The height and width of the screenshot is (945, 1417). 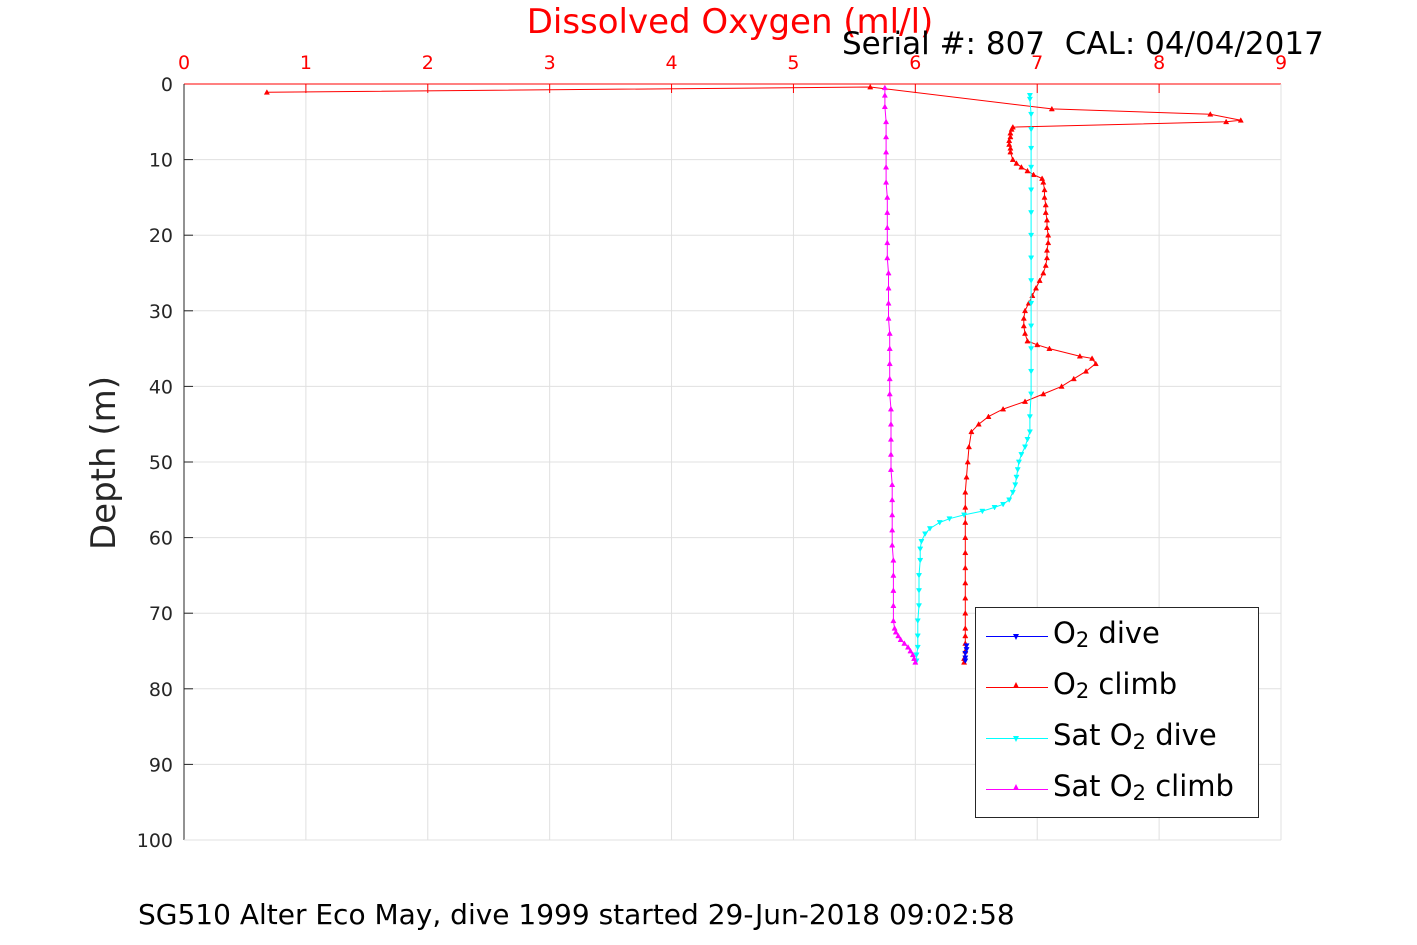 What do you see at coordinates (1016, 637) in the screenshot?
I see `legend-marker-swatch` at bounding box center [1016, 637].